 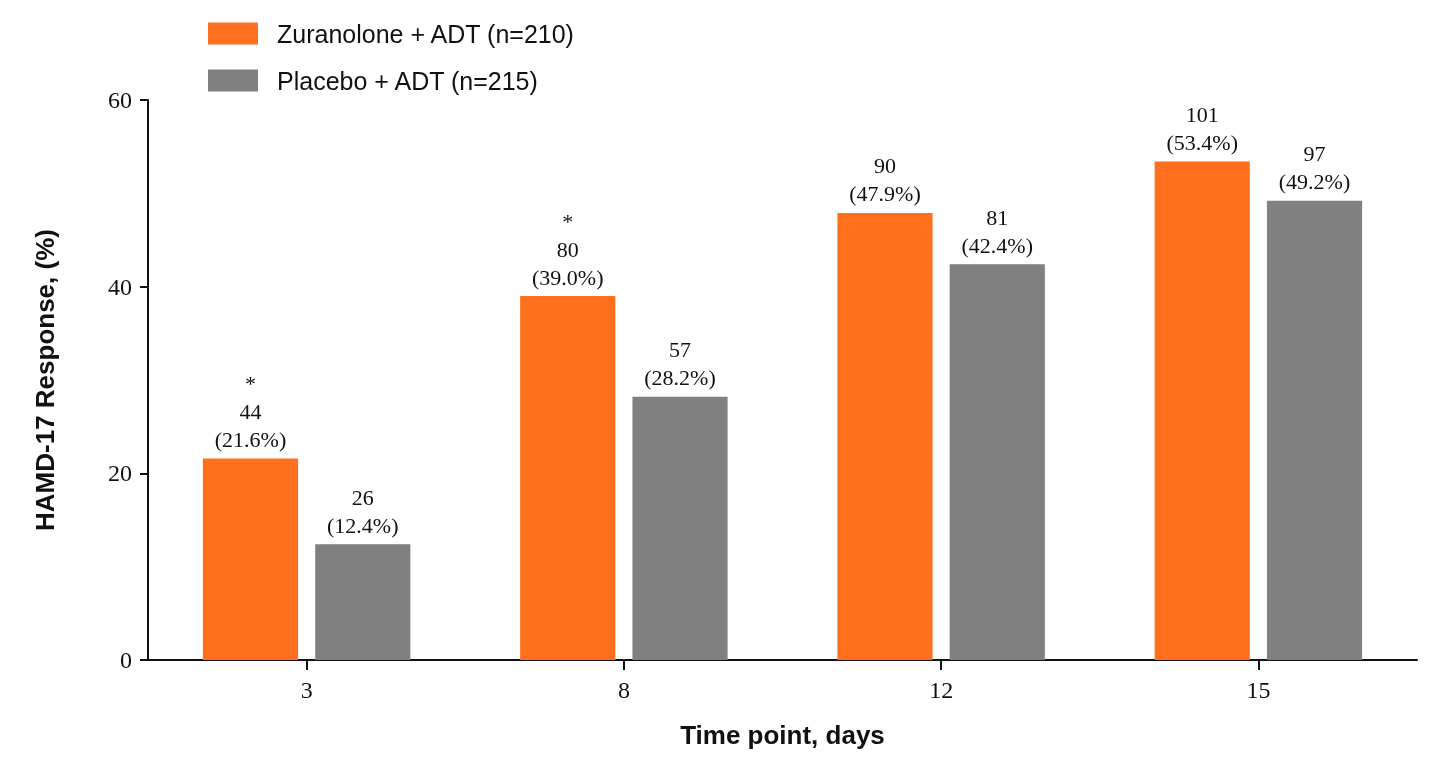 What do you see at coordinates (623, 690) in the screenshot?
I see `x-tick-label: 8` at bounding box center [623, 690].